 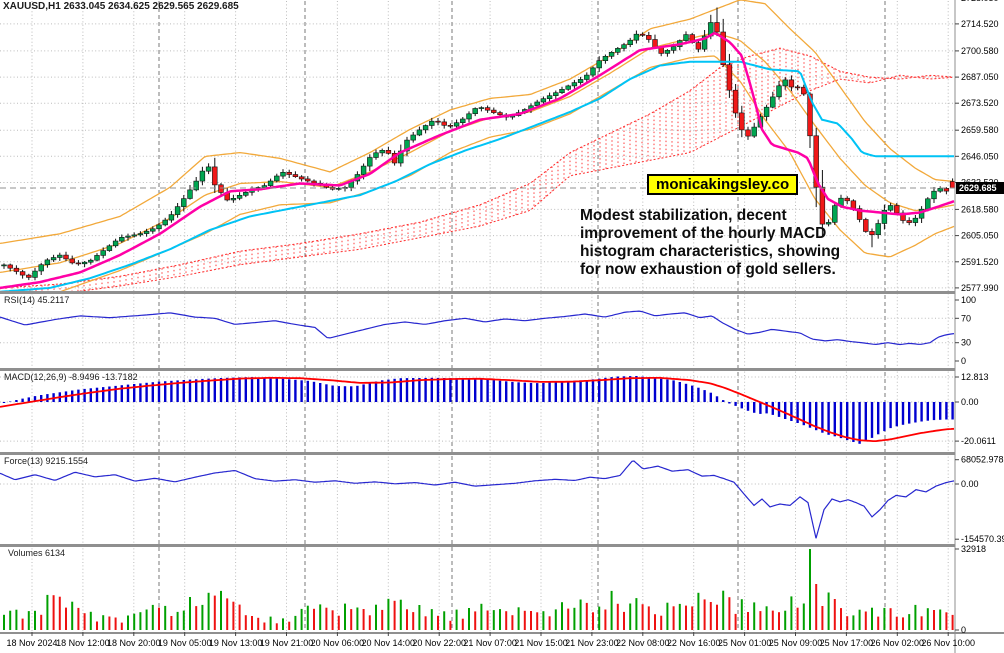 What do you see at coordinates (982, 460) in the screenshot?
I see `axis-label: 68052.9782` at bounding box center [982, 460].